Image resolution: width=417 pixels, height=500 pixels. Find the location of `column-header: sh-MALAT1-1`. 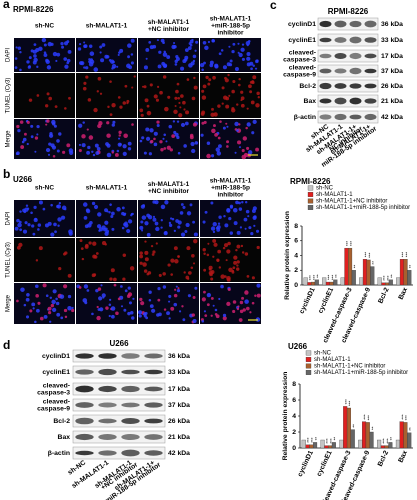

column-header: sh-MALAT1-1 is located at coordinates (169, 184).